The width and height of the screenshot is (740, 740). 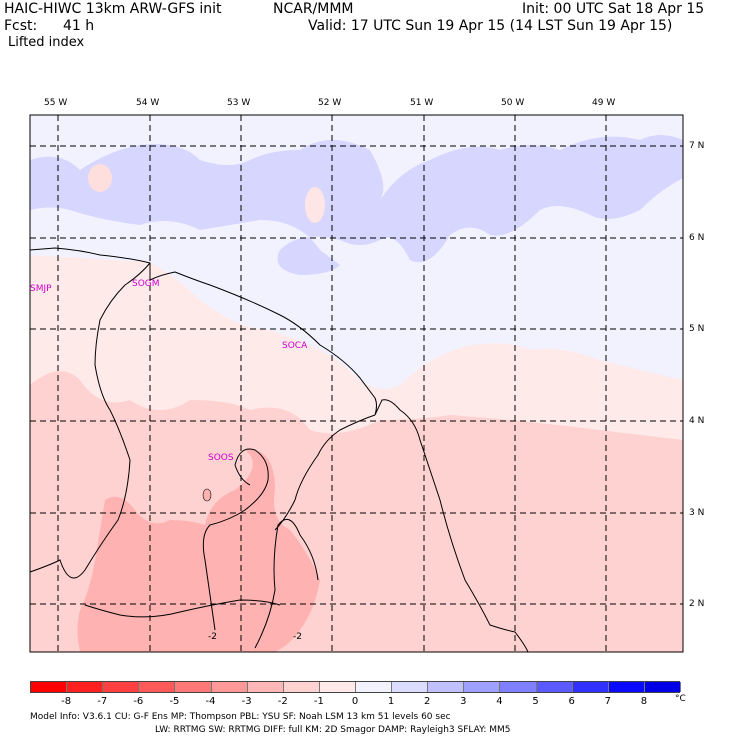 I want to click on colorbar, so click(x=355, y=687).